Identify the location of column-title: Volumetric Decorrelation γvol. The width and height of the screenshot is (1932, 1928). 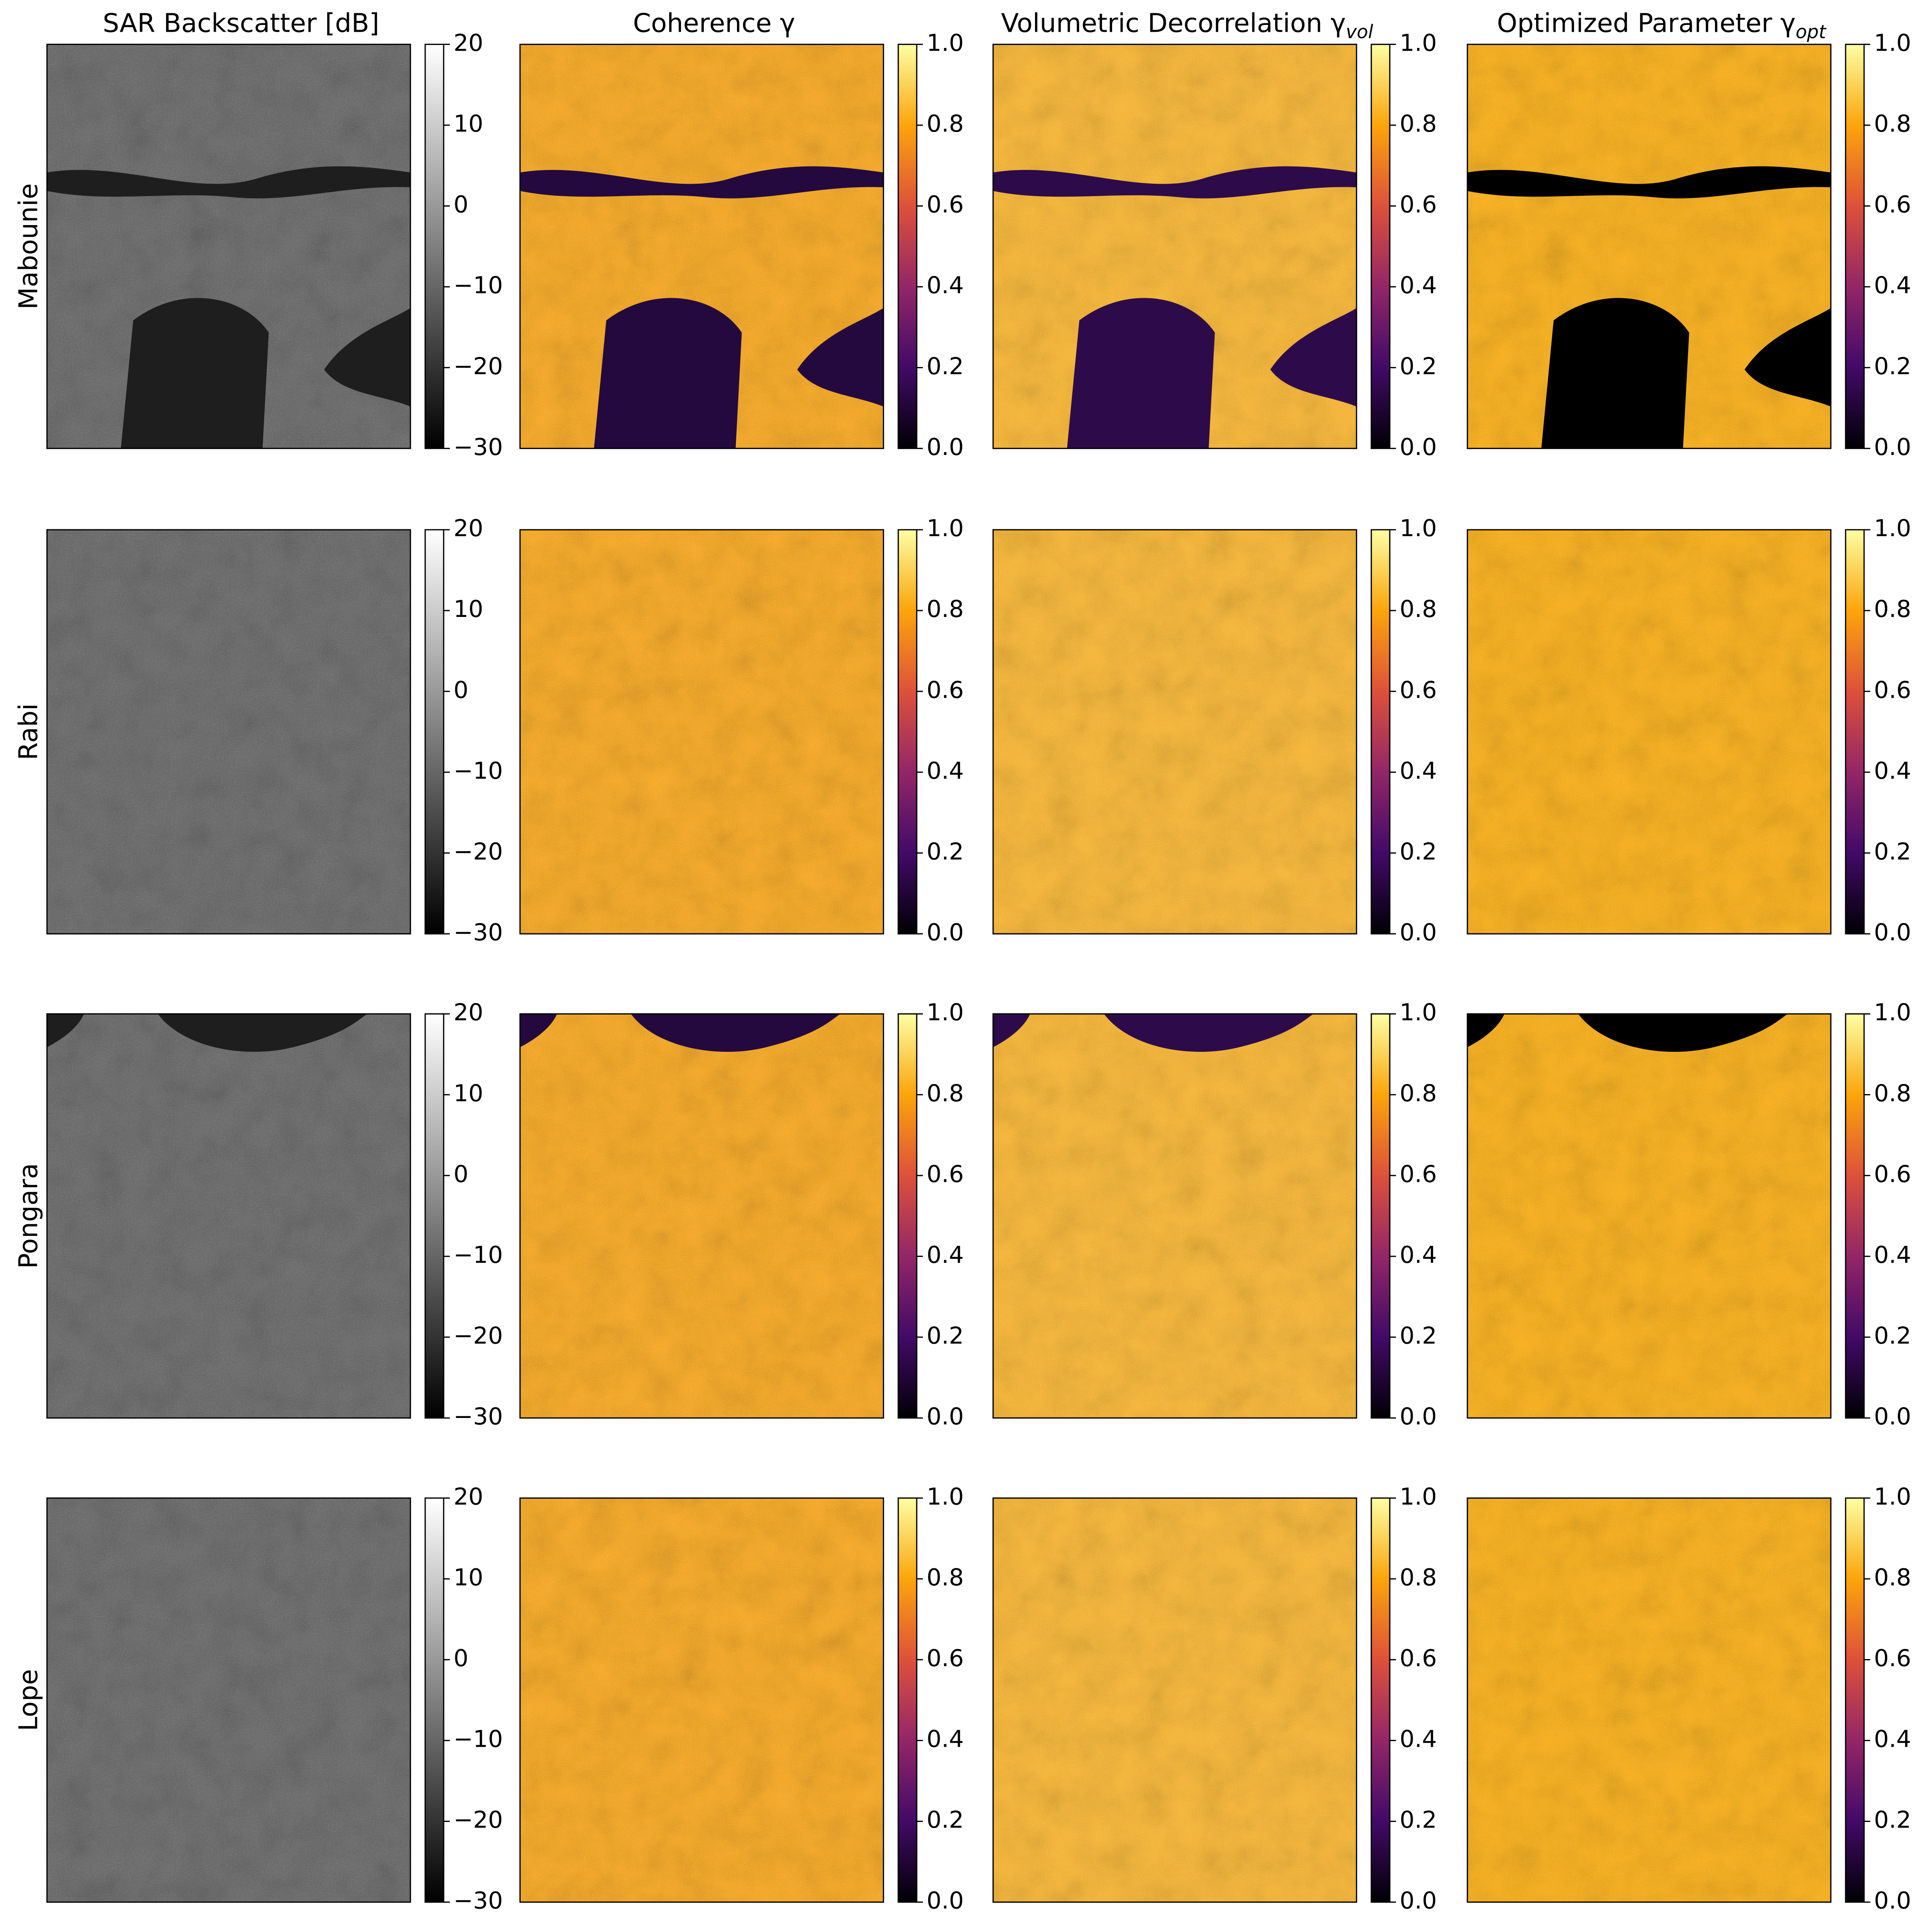
(1187, 25).